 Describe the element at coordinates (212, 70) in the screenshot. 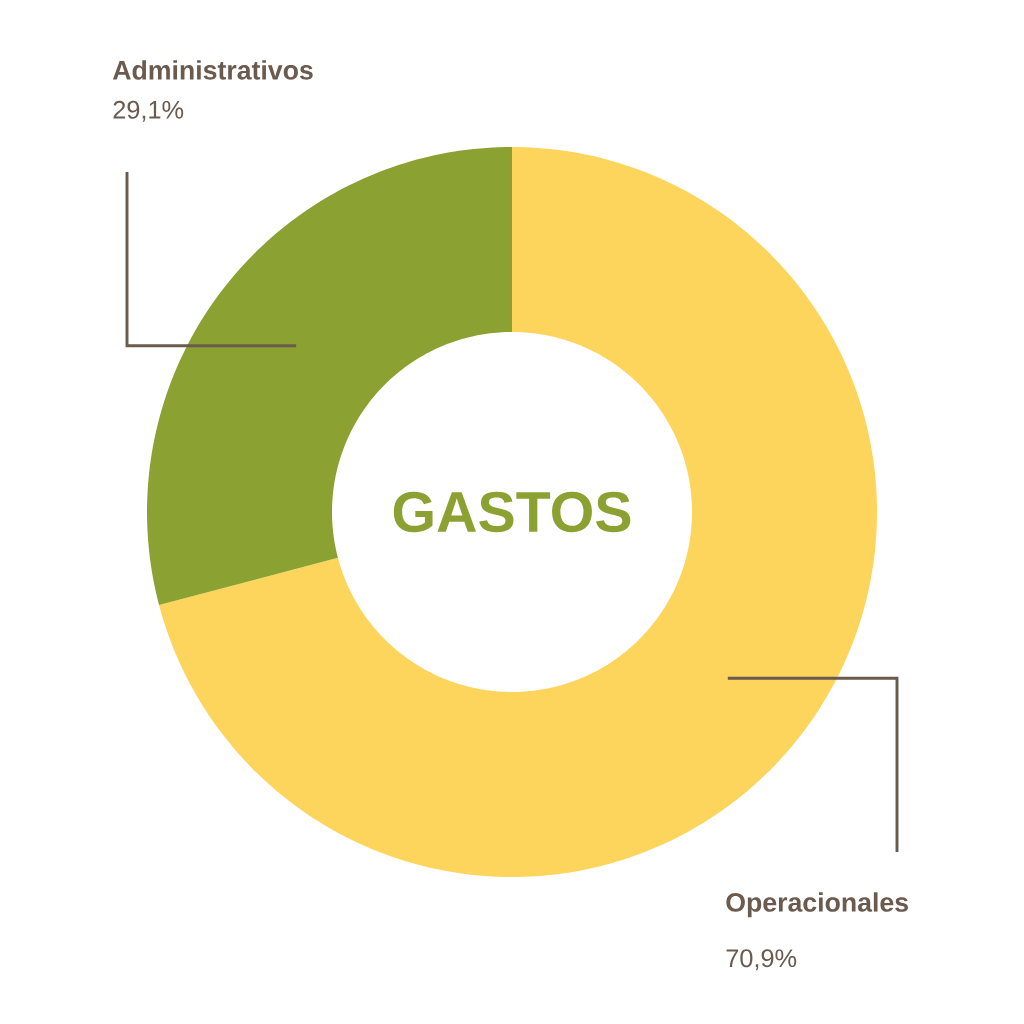

I see `slice-label: Administrativos` at that location.